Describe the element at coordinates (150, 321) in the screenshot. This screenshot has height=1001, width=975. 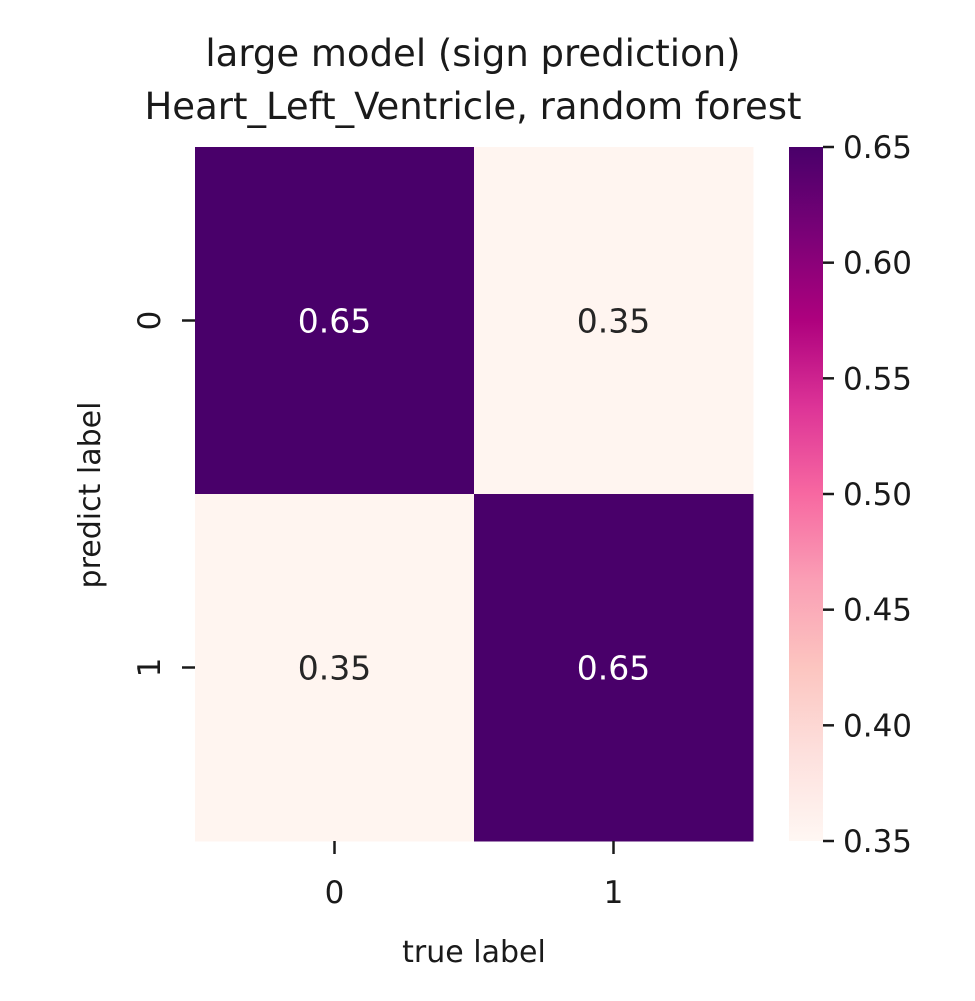
I see `y-tick-label-0: 0` at that location.